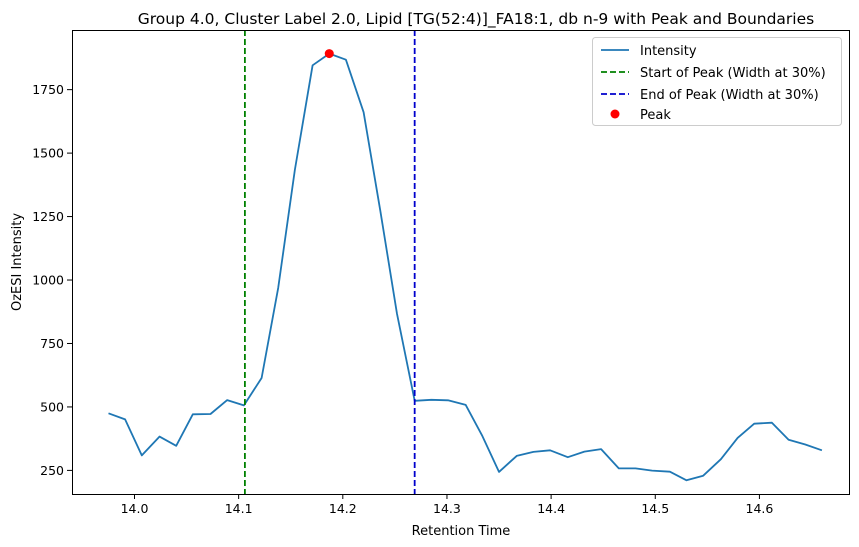 Image resolution: width=859 pixels, height=547 pixels. What do you see at coordinates (655, 508) in the screenshot?
I see `x-tick-label: 14.5` at bounding box center [655, 508].